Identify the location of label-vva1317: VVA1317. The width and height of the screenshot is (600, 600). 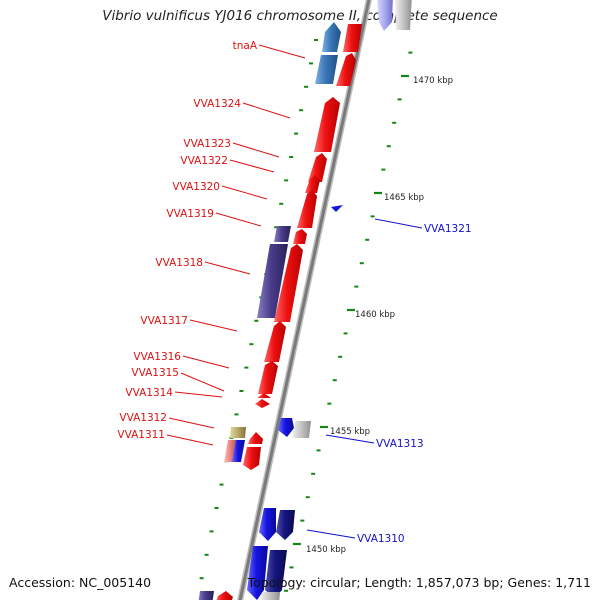
(164, 321).